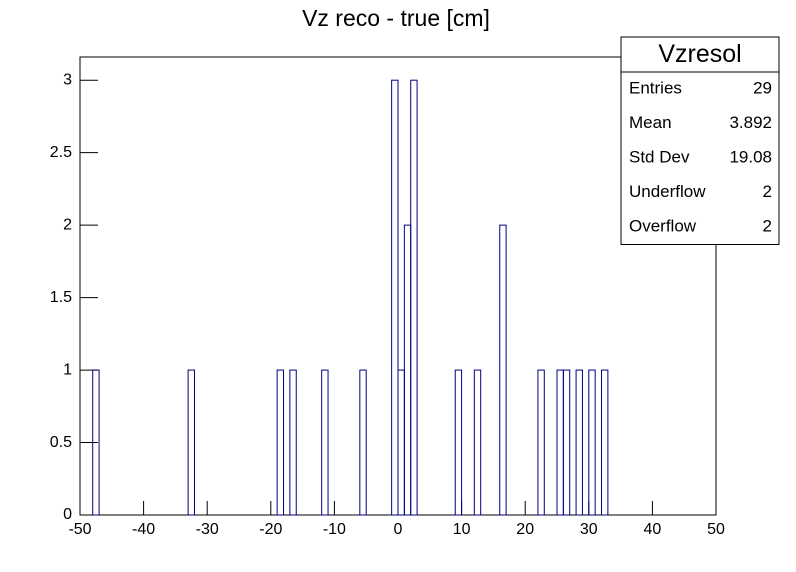 Image resolution: width=796 pixels, height=572 pixels. I want to click on x-tick-label: 40, so click(653, 529).